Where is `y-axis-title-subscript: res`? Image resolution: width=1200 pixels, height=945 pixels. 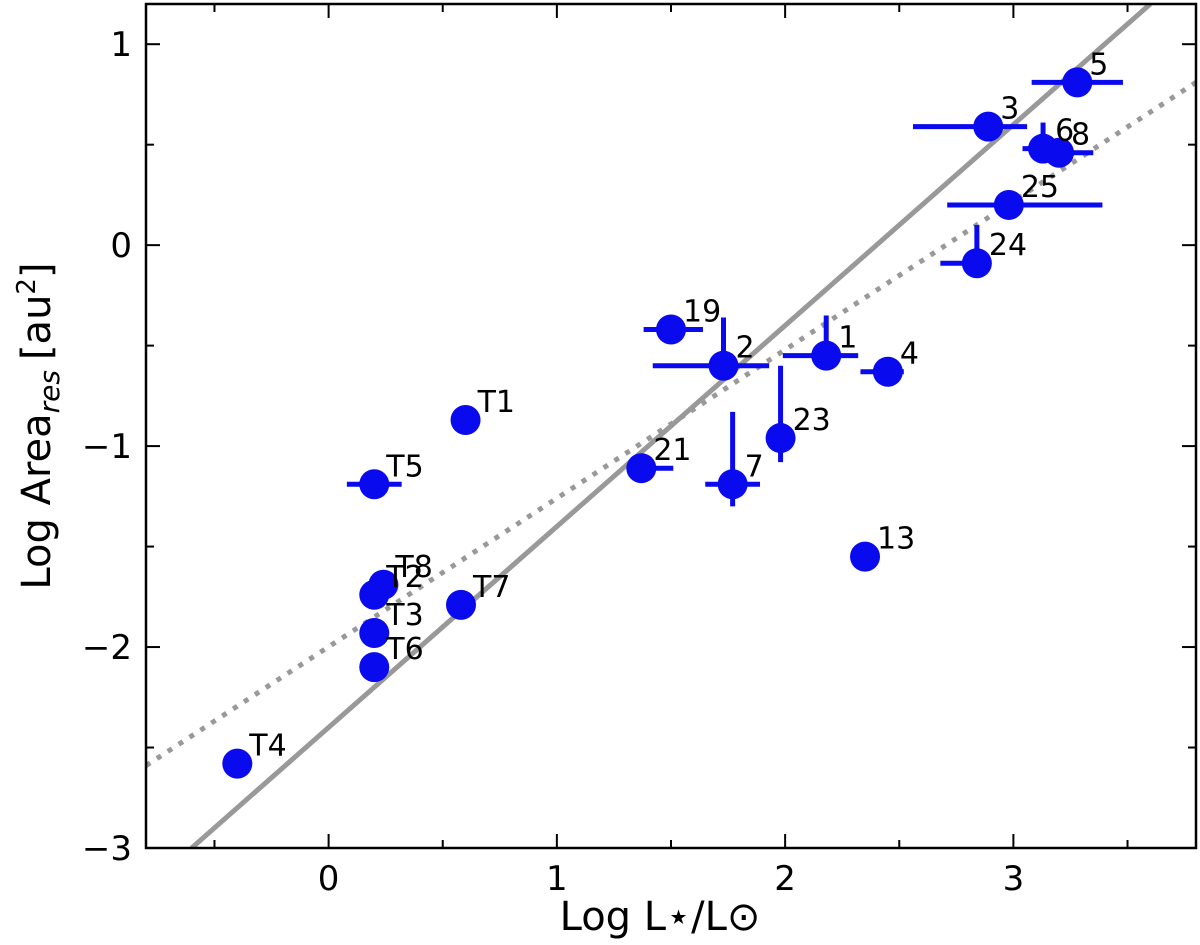
y-axis-title-subscript: res is located at coordinates (49, 391).